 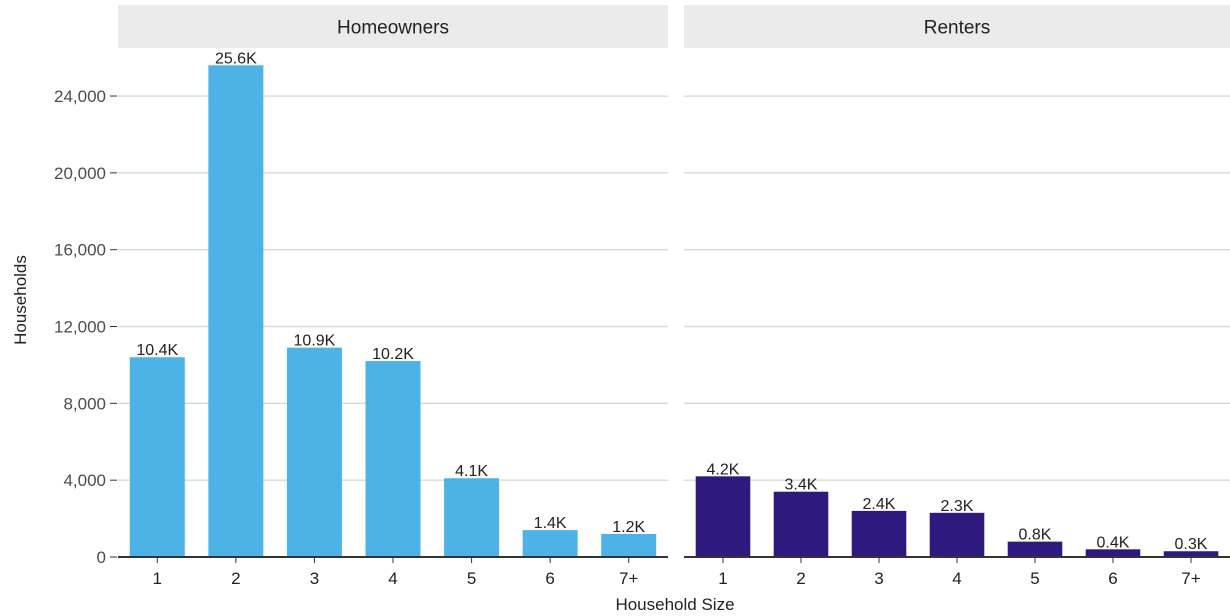 I want to click on y-axis-title: Households, so click(x=20, y=300).